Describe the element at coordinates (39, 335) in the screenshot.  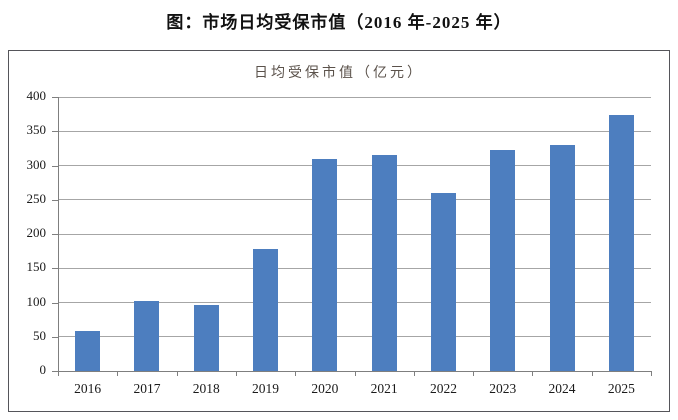
I see `y-axis-tick-label: 50` at that location.